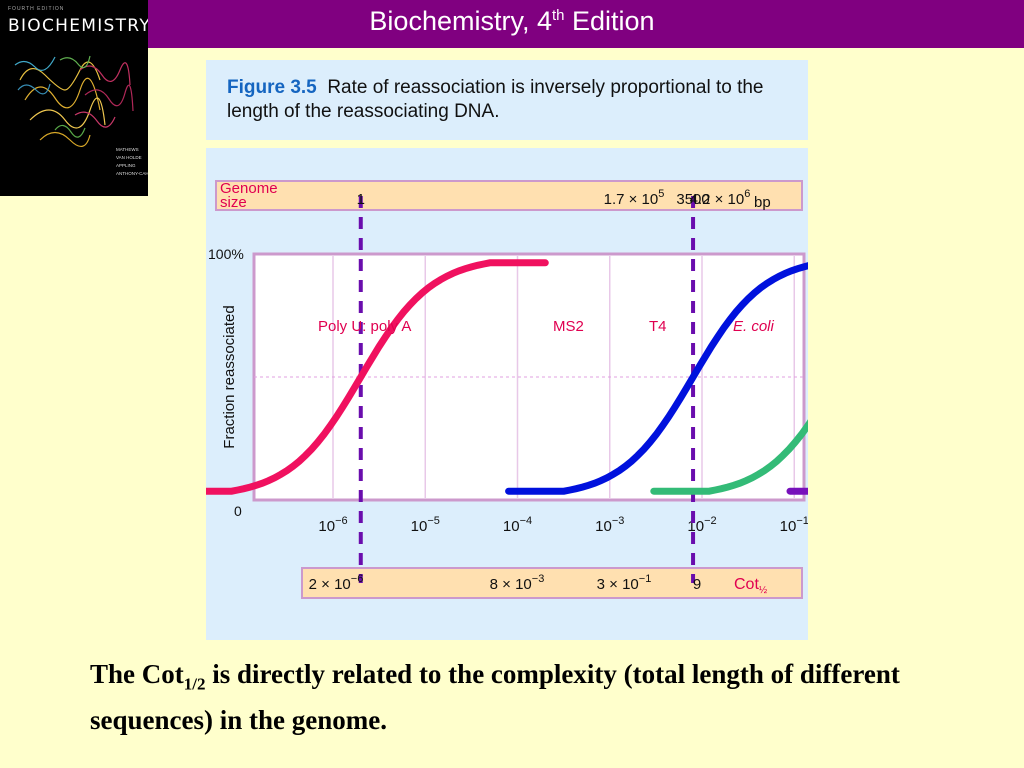  What do you see at coordinates (754, 326) in the screenshot?
I see `series-label: E. coli` at bounding box center [754, 326].